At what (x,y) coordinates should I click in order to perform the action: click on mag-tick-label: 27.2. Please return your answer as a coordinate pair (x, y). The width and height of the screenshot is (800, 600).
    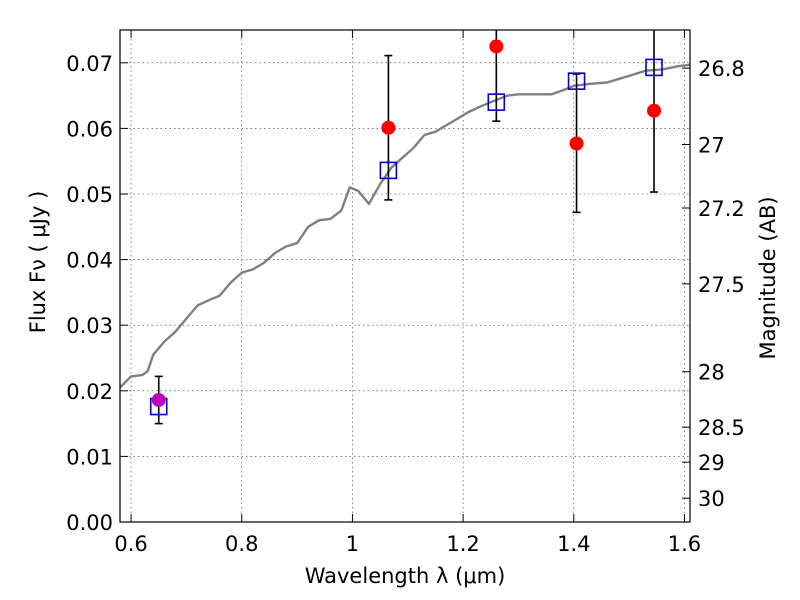
    Looking at the image, I should click on (721, 209).